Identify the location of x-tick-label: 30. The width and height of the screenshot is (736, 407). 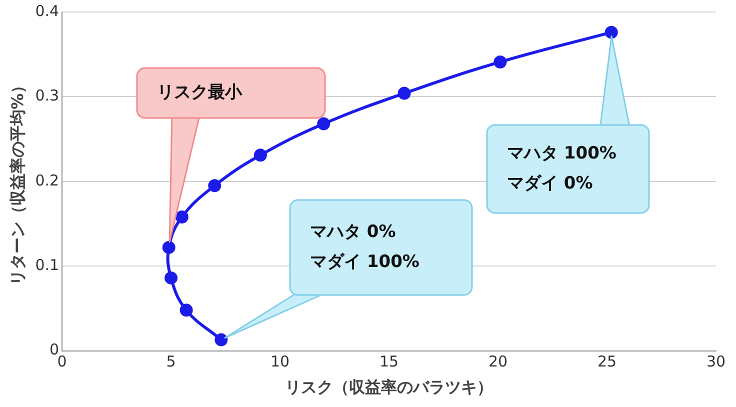
(716, 361).